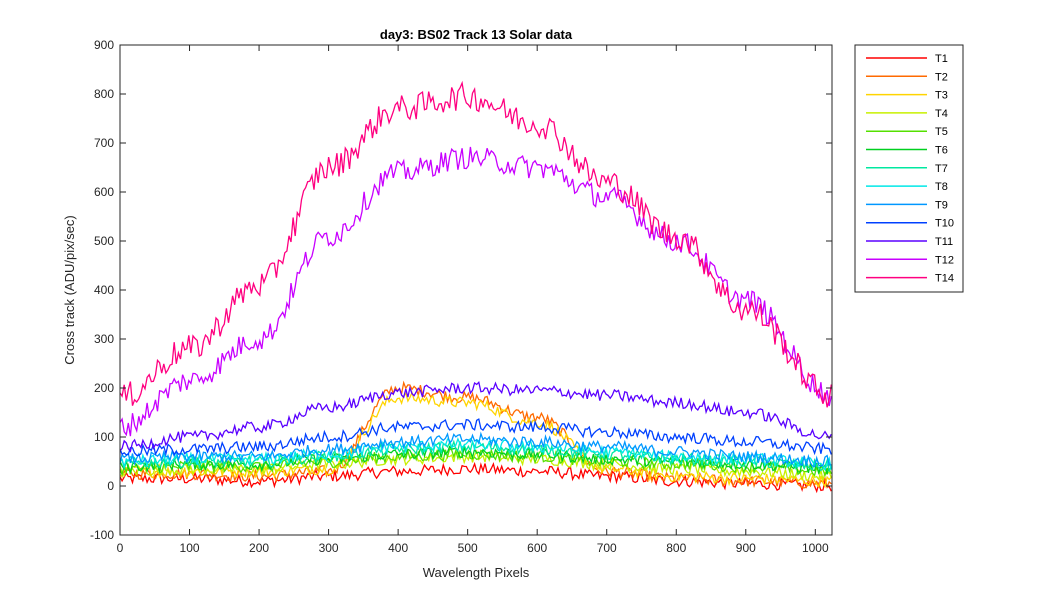 This screenshot has height=600, width=1050. Describe the element at coordinates (944, 260) in the screenshot. I see `legend-label-t12: T12` at that location.